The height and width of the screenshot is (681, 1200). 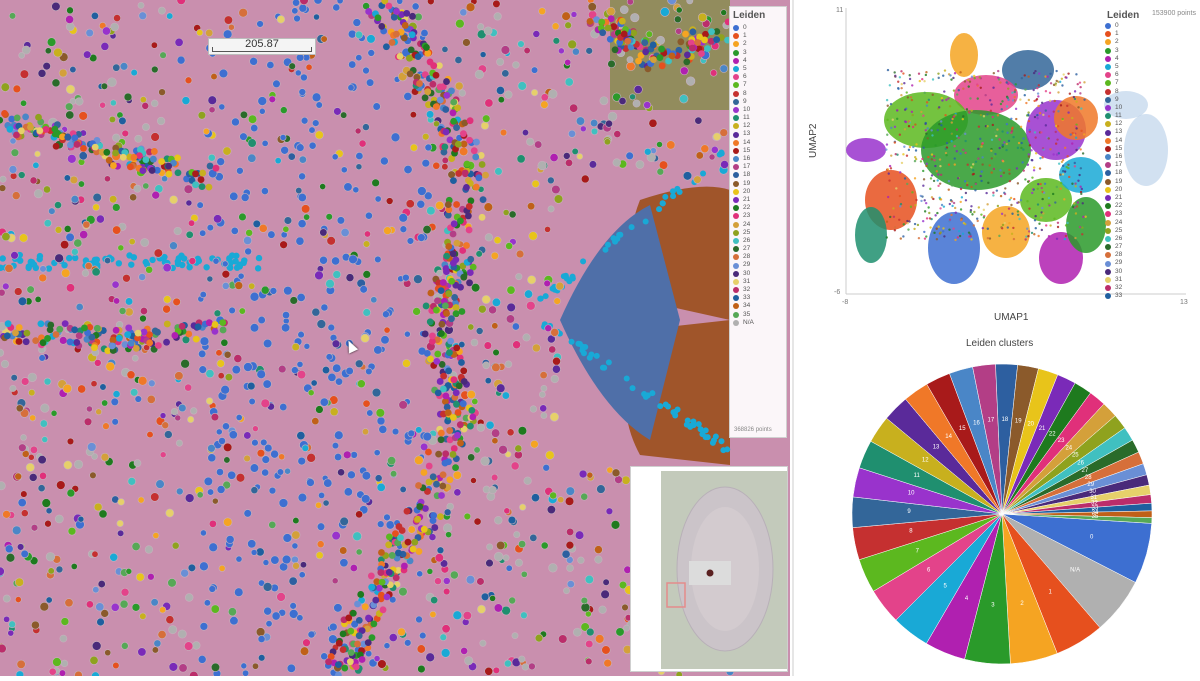 What do you see at coordinates (1131, 165) in the screenshot?
I see `umap-legend-item: 17` at bounding box center [1131, 165].